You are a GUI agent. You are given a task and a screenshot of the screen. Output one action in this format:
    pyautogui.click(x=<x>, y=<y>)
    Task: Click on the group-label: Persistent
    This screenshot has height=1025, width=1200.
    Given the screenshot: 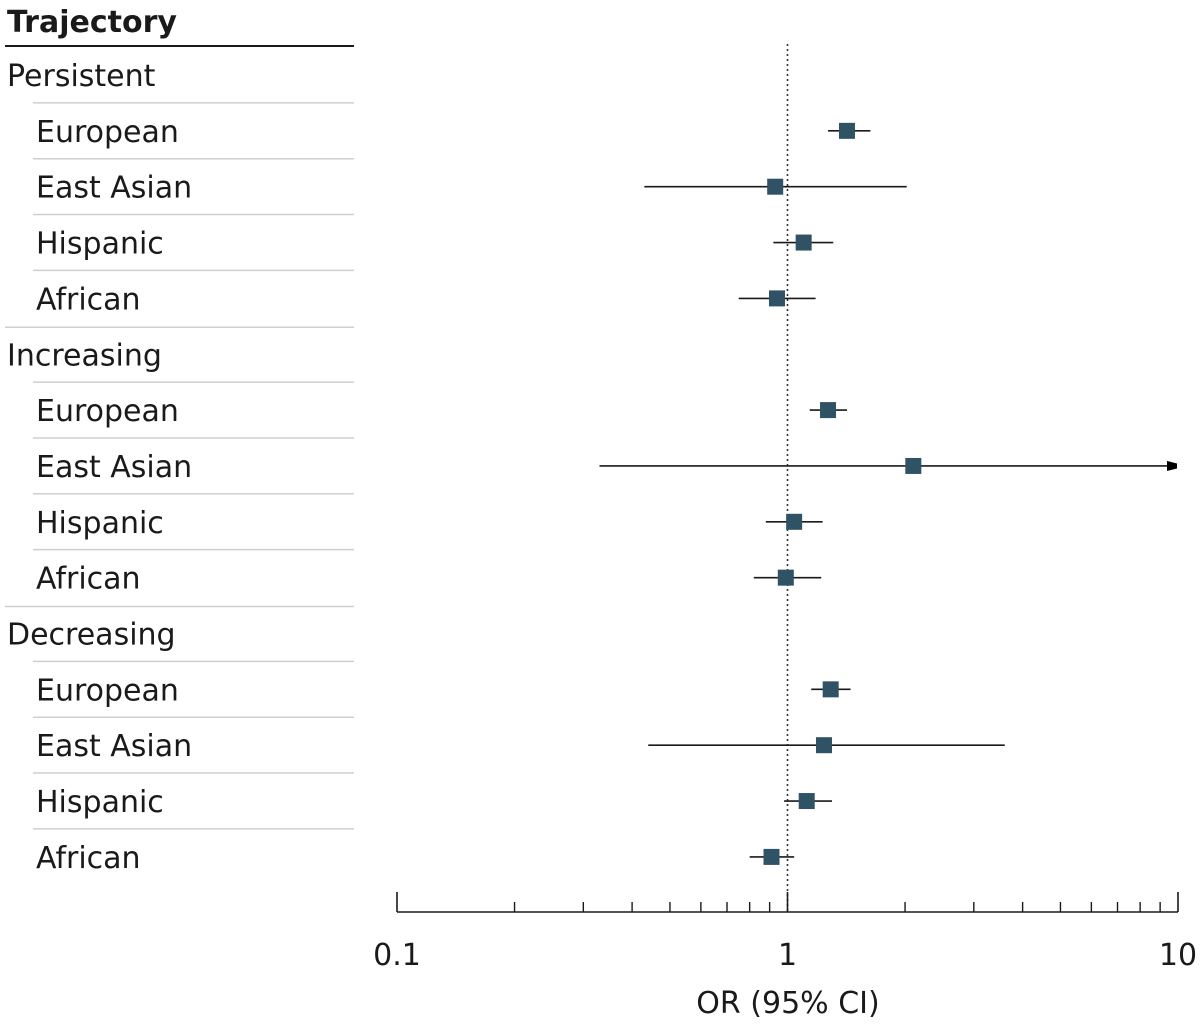 What is the action you would take?
    pyautogui.click(x=81, y=76)
    